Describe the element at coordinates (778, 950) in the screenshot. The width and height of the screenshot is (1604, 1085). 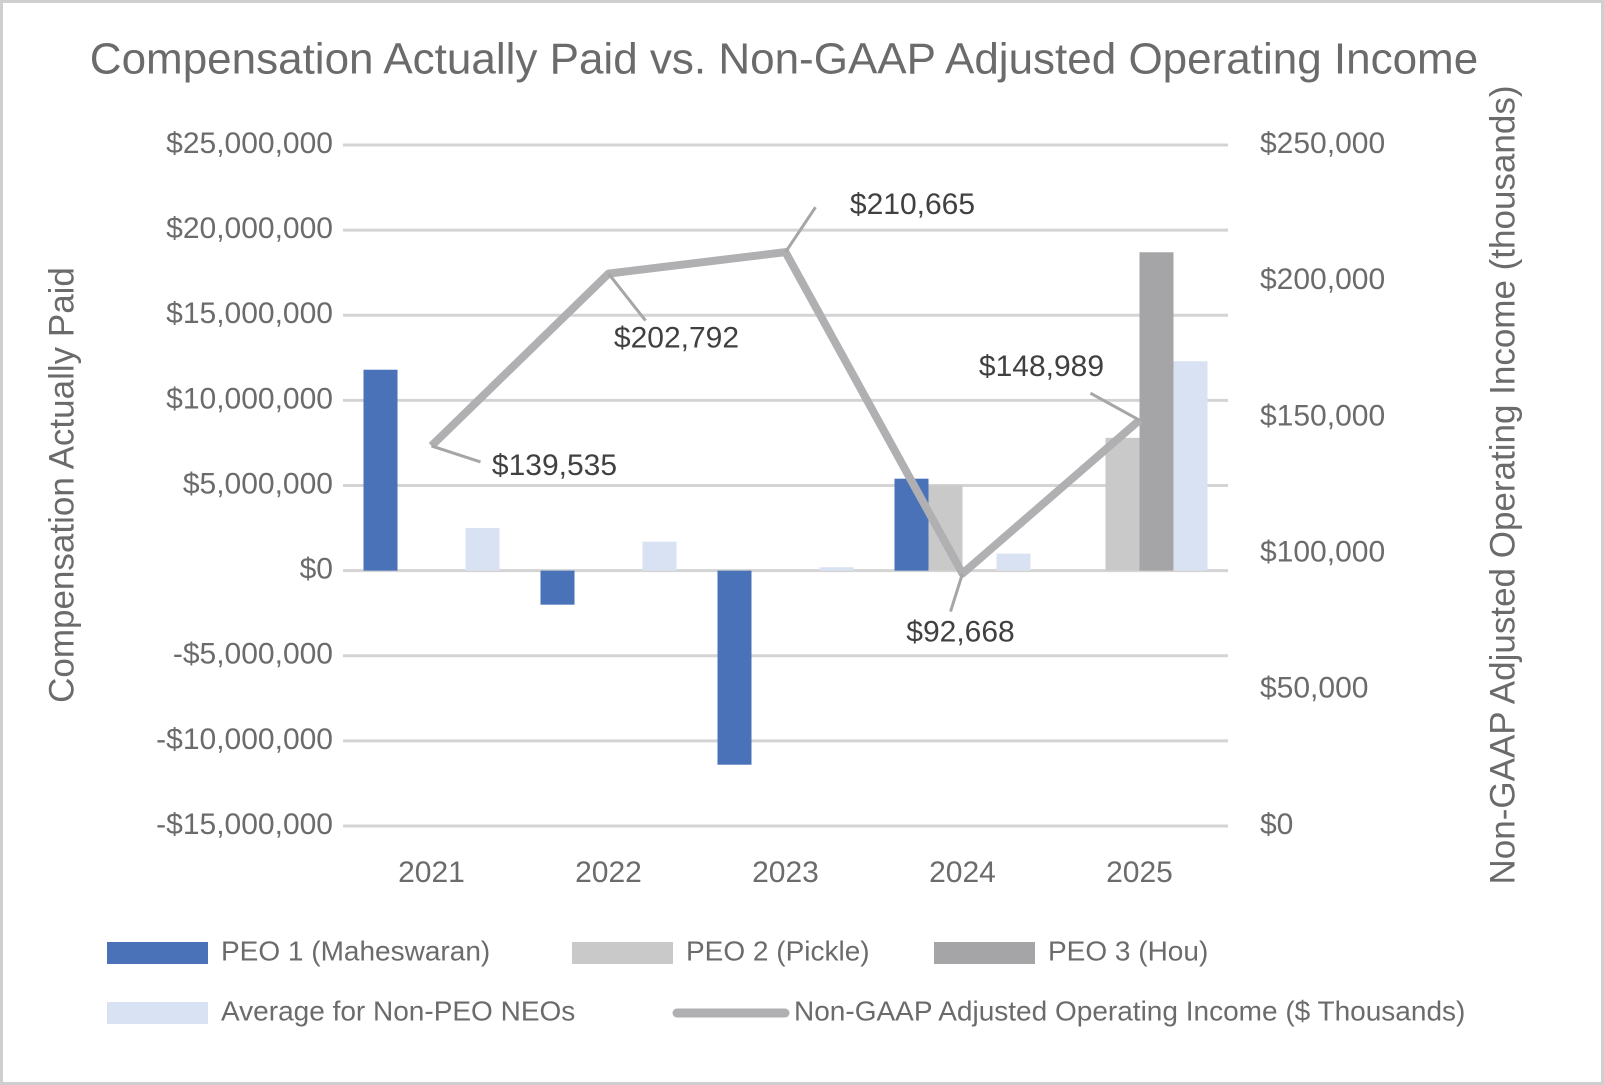
I see `legend-label: PEO 2 (Pickle)` at that location.